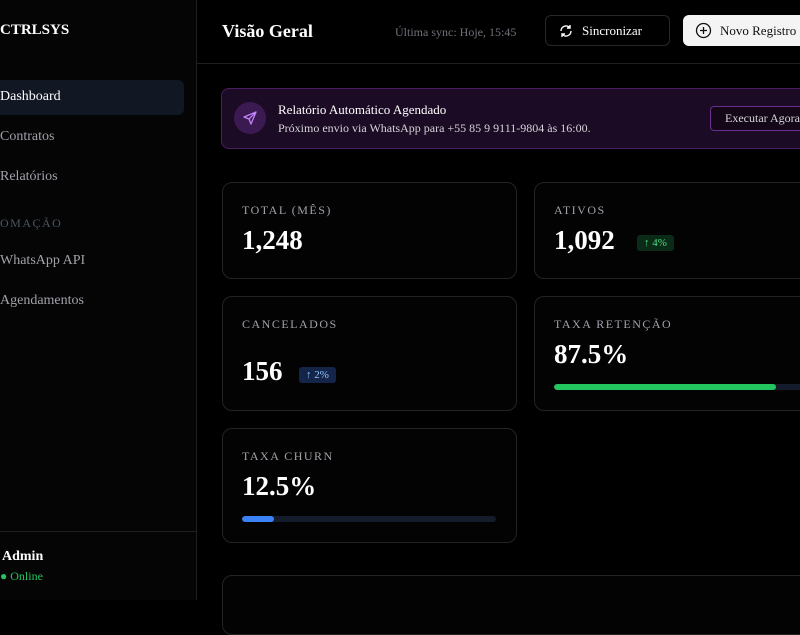 The height and width of the screenshot is (635, 800). What do you see at coordinates (92, 97) in the screenshot?
I see `active-nav-bg` at bounding box center [92, 97].